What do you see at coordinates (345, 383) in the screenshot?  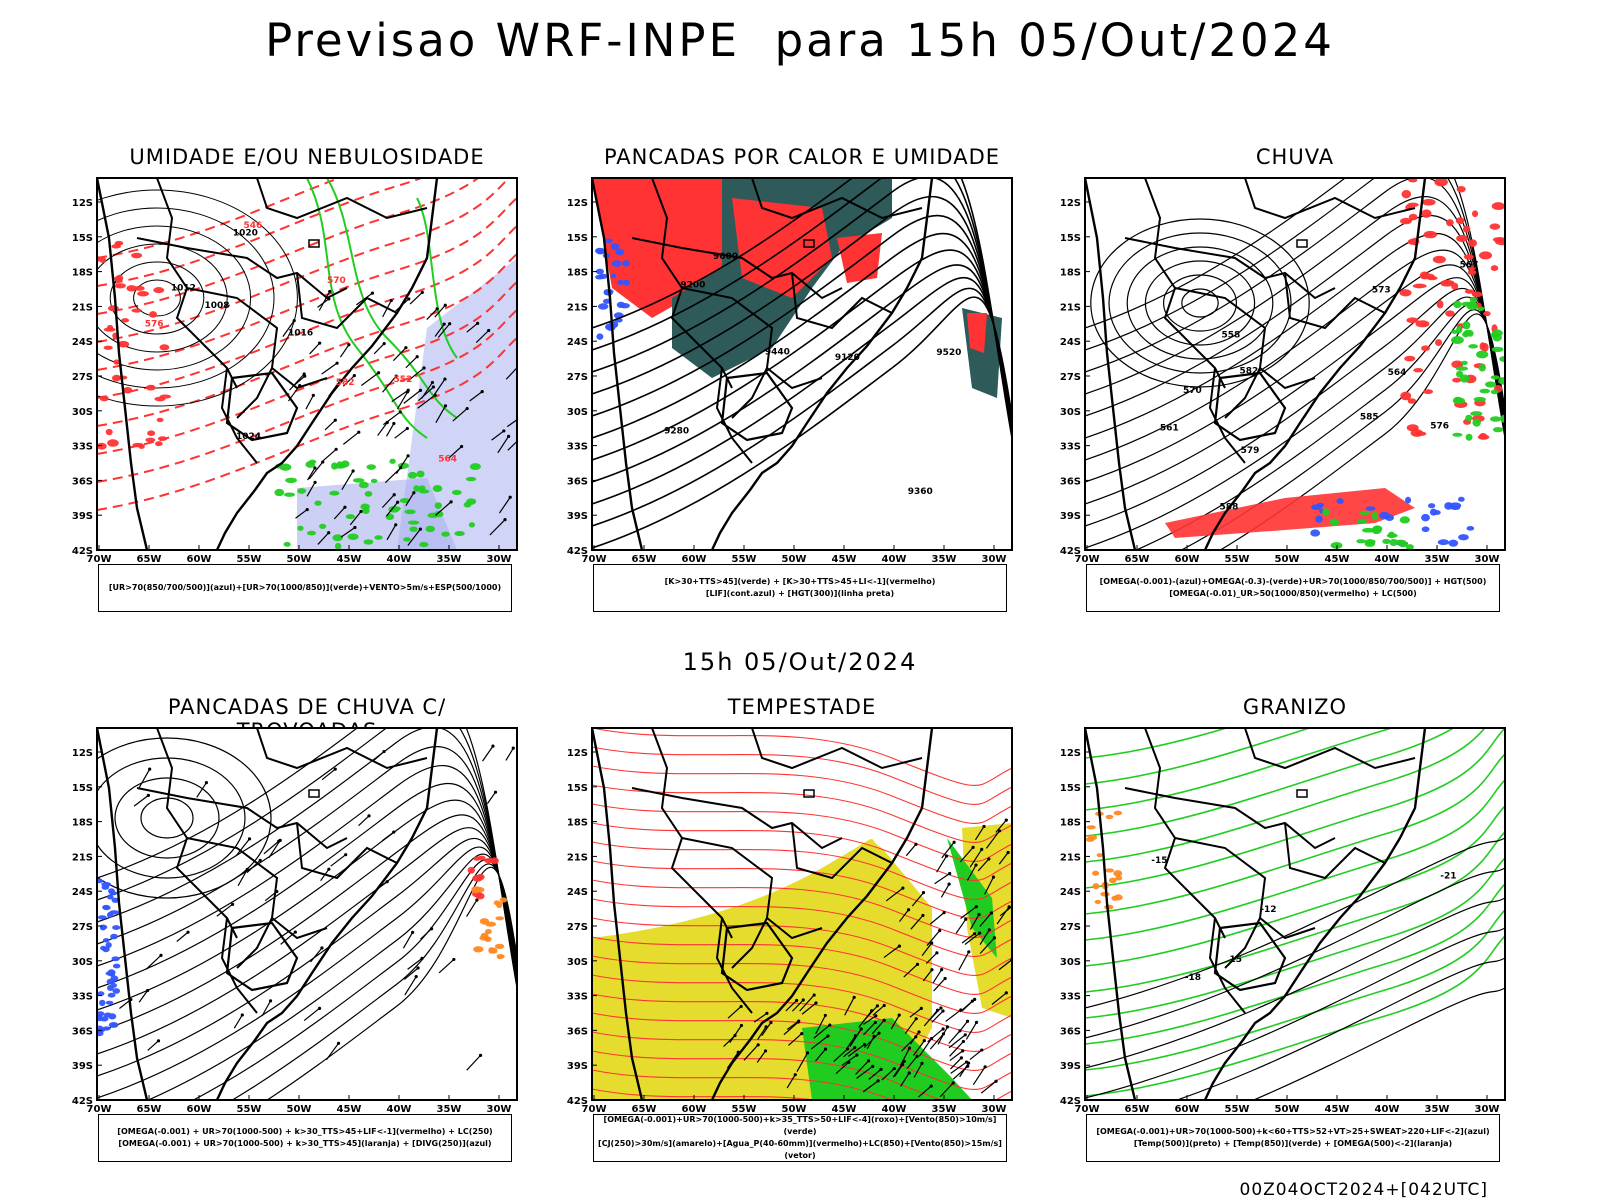 I see `contour-label: 582` at bounding box center [345, 383].